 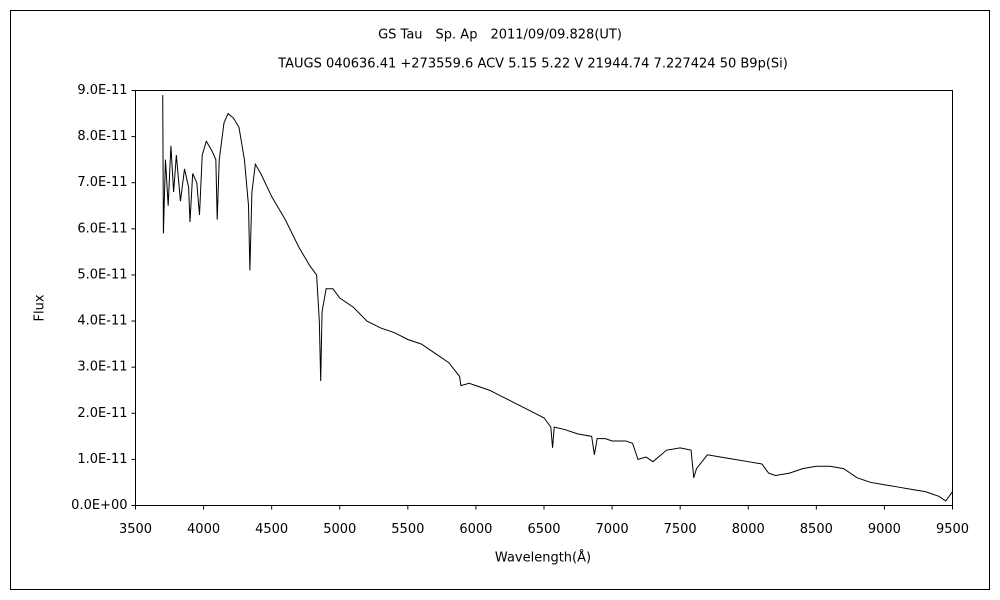 I want to click on x-tick-label: 4000, so click(x=203, y=529).